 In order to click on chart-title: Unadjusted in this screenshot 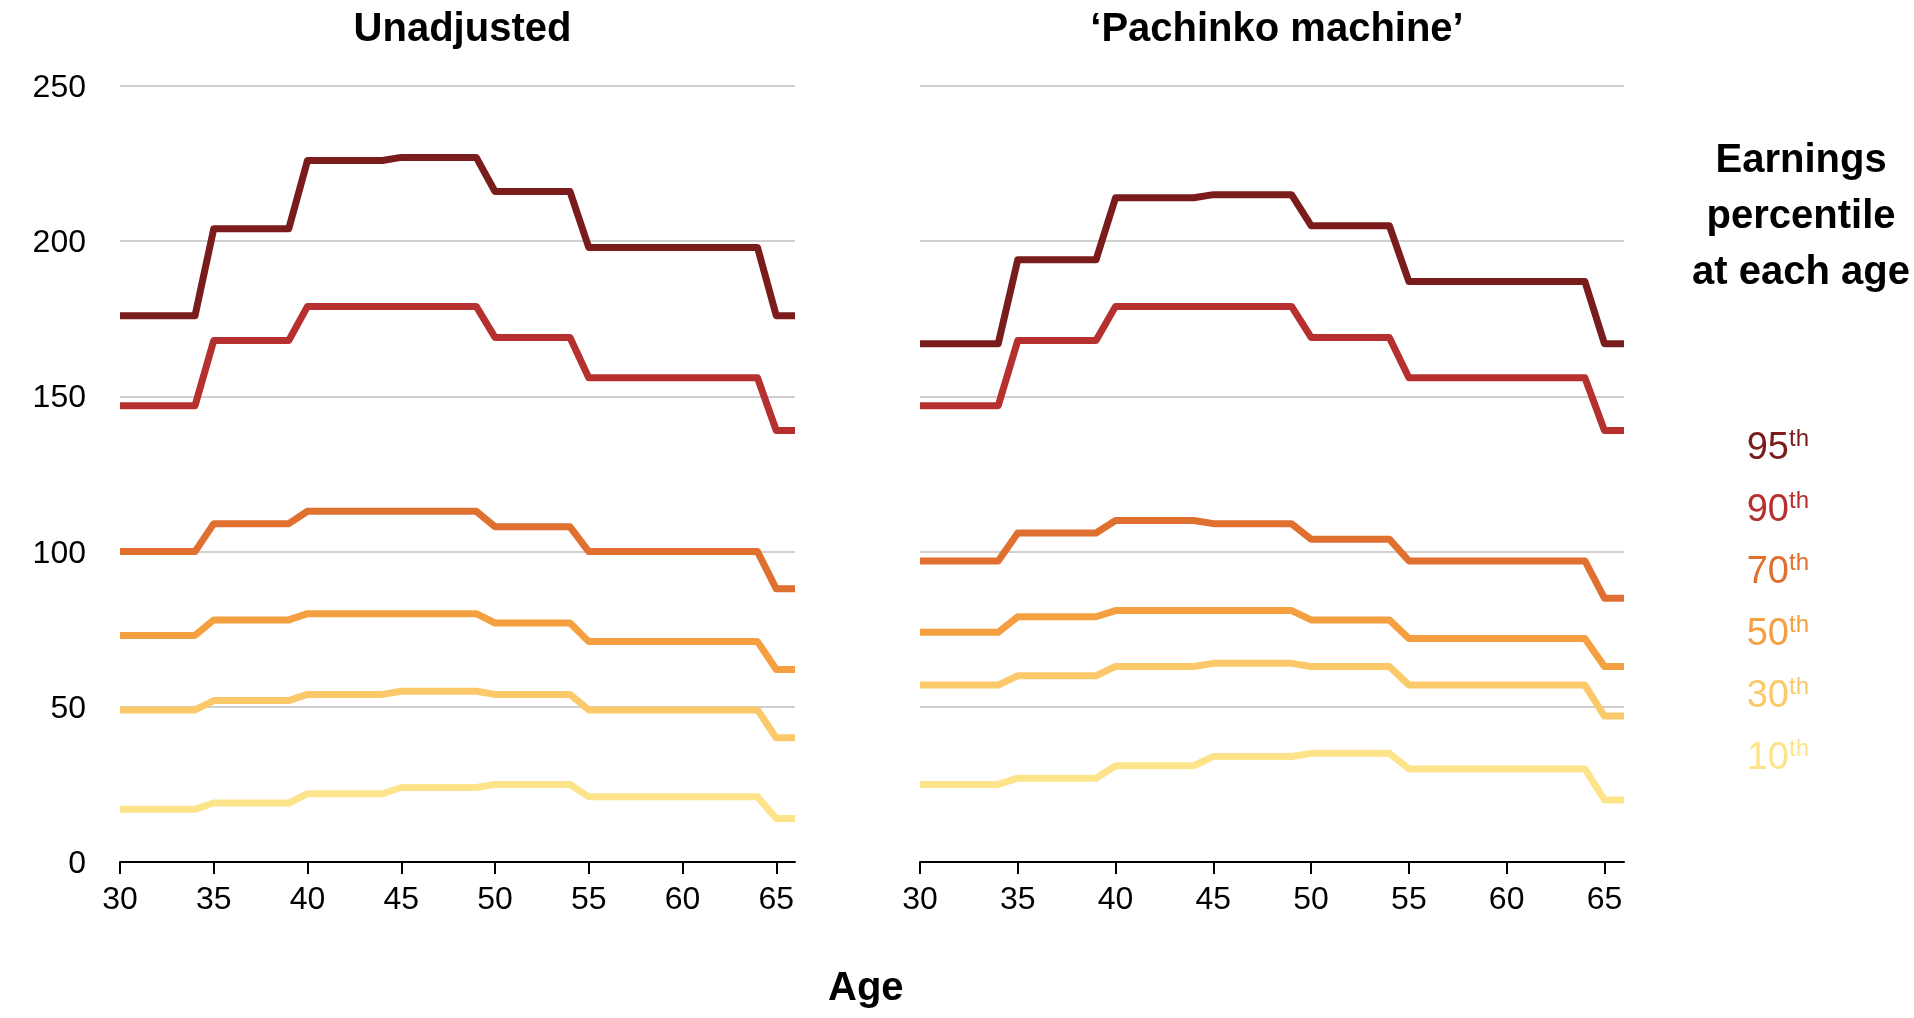, I will do `click(462, 27)`.